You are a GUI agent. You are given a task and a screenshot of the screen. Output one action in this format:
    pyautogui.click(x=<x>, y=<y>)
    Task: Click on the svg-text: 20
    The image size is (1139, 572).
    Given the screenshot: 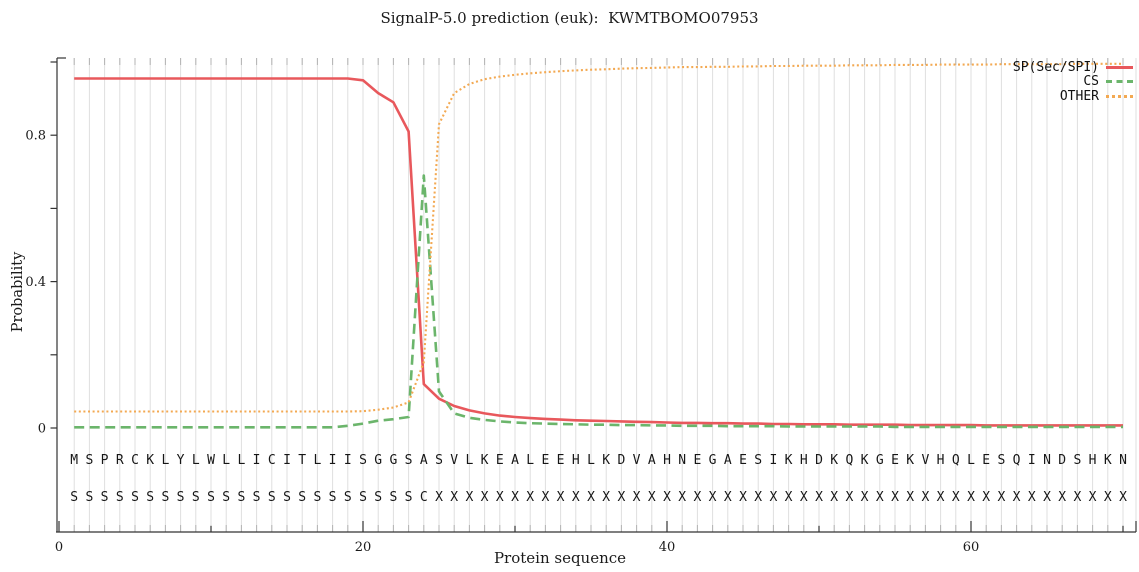 What is the action you would take?
    pyautogui.click(x=363, y=547)
    